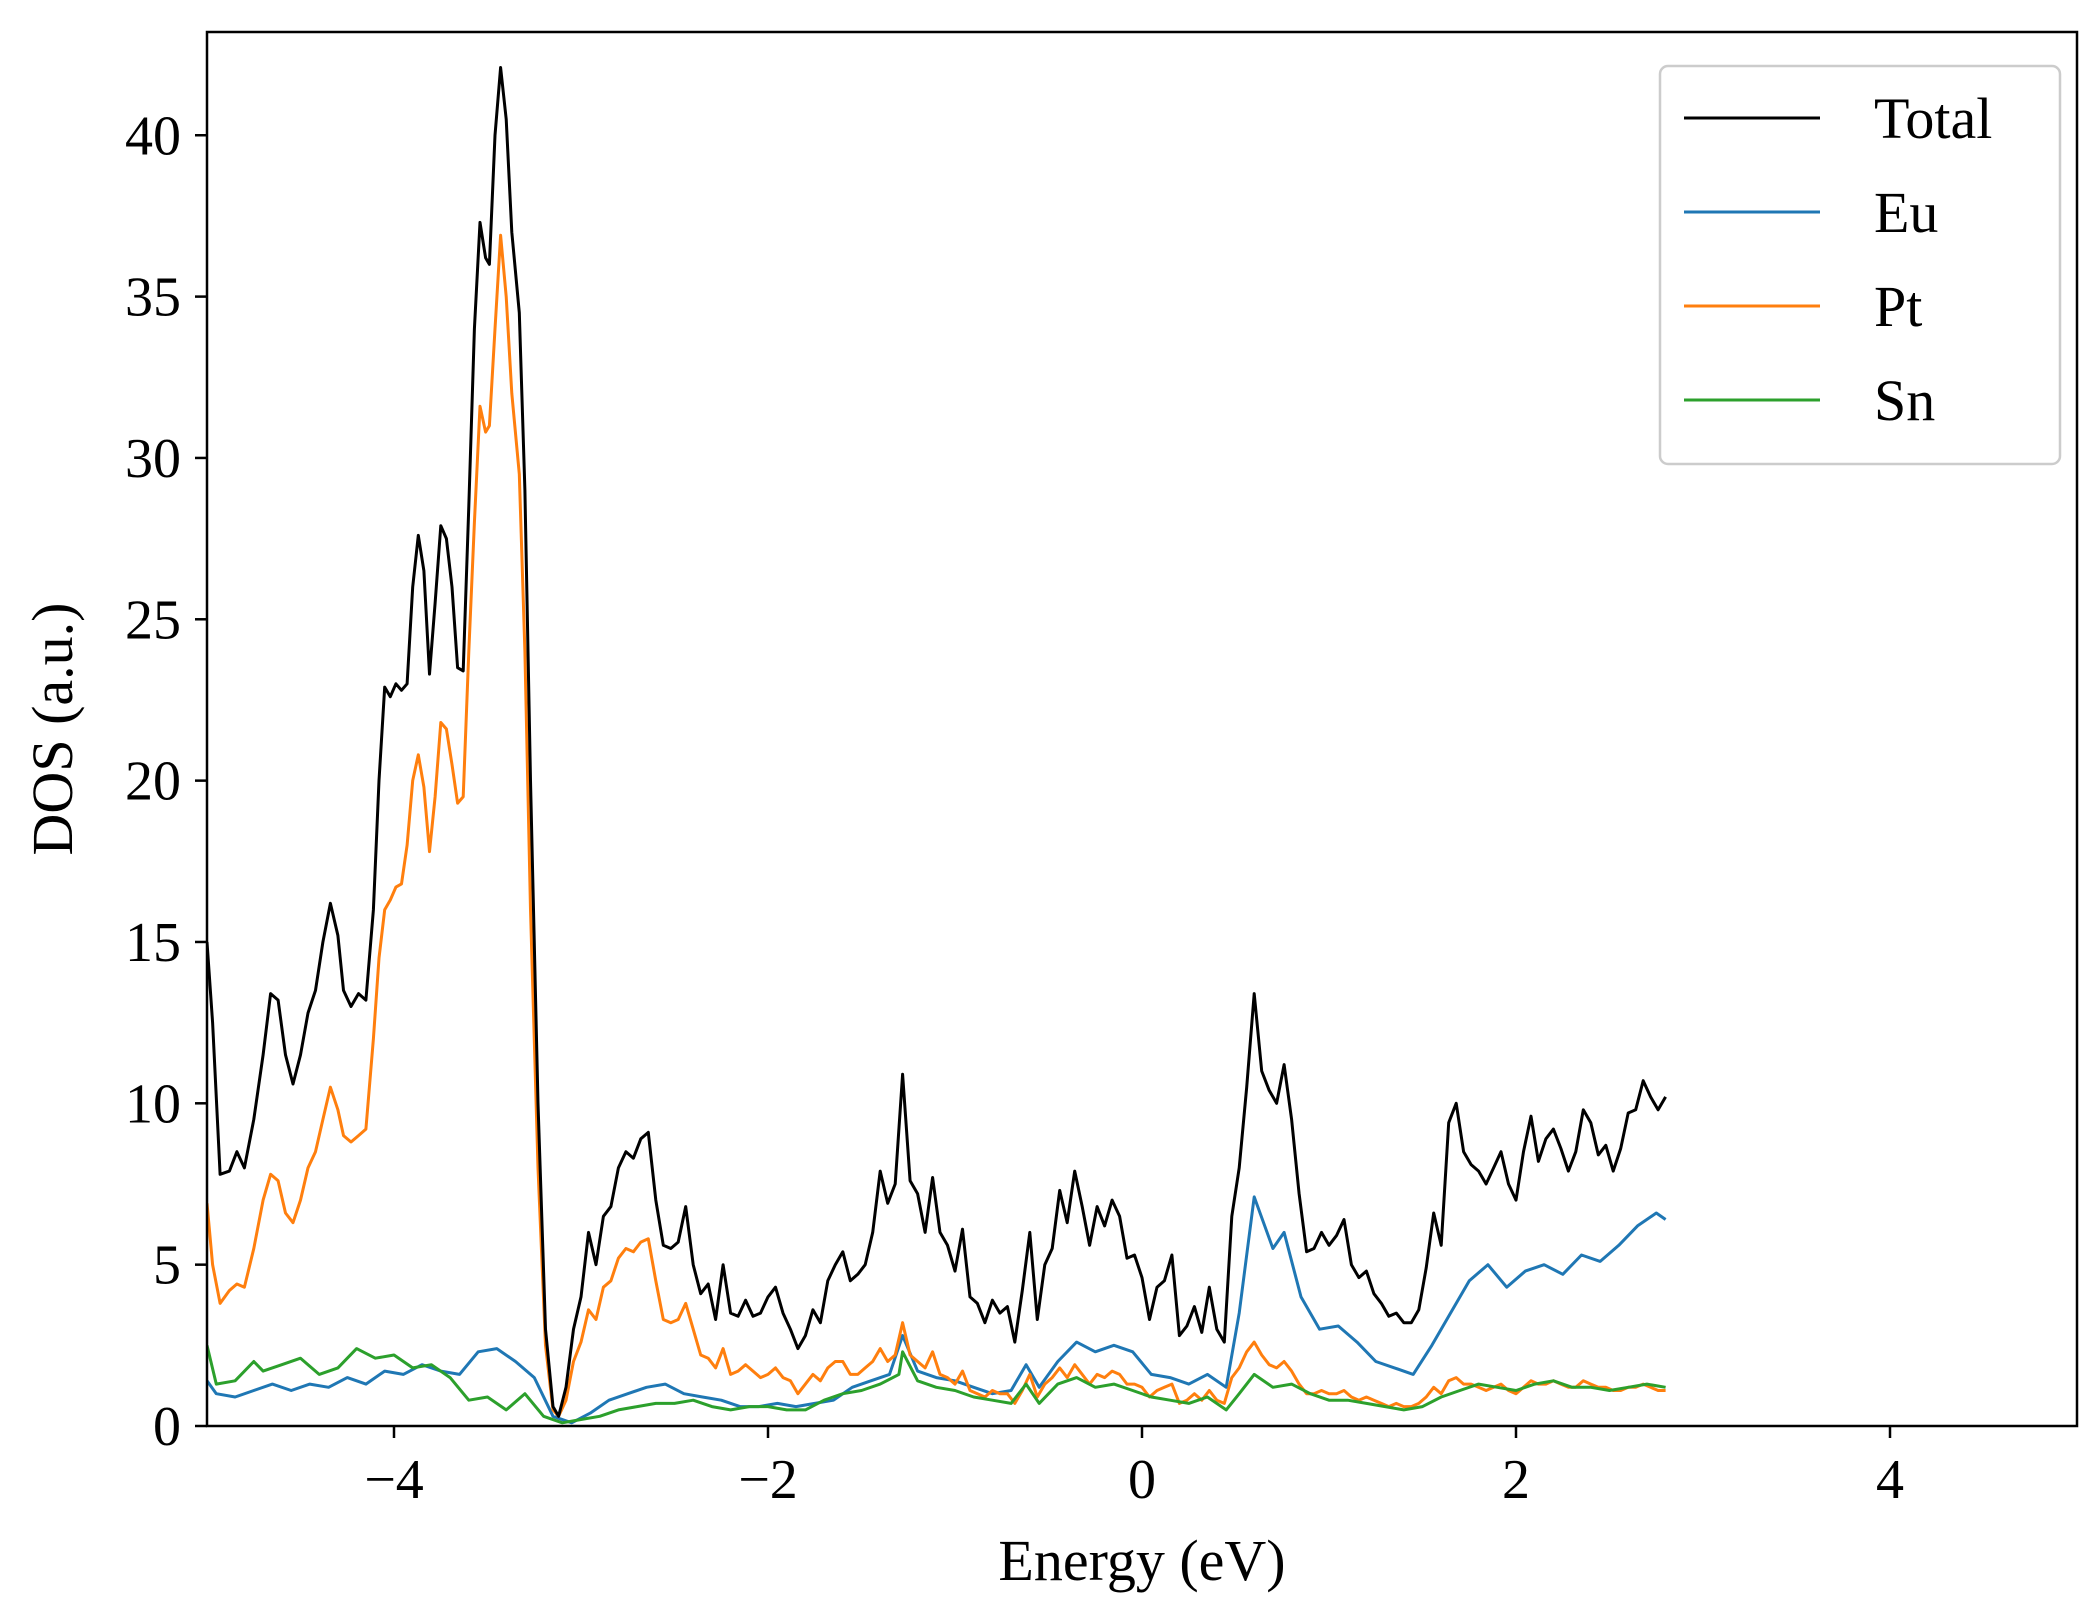 The height and width of the screenshot is (1622, 2097). I want to click on legend: Total Eu Pt Sn, so click(1860, 265).